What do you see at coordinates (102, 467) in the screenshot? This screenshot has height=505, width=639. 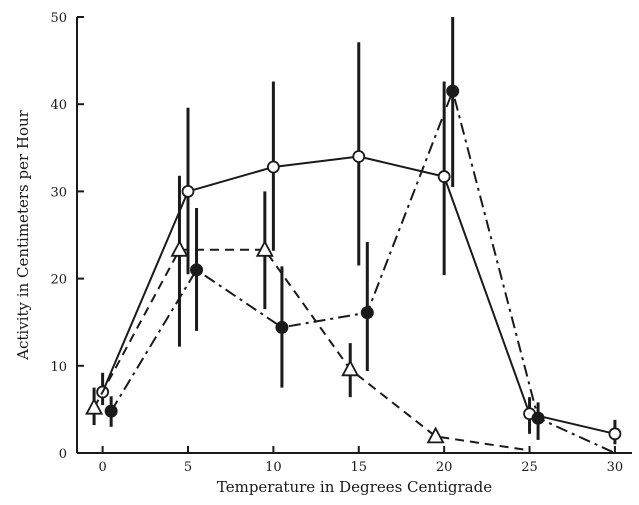 I see `x-tick-label: 0` at bounding box center [102, 467].